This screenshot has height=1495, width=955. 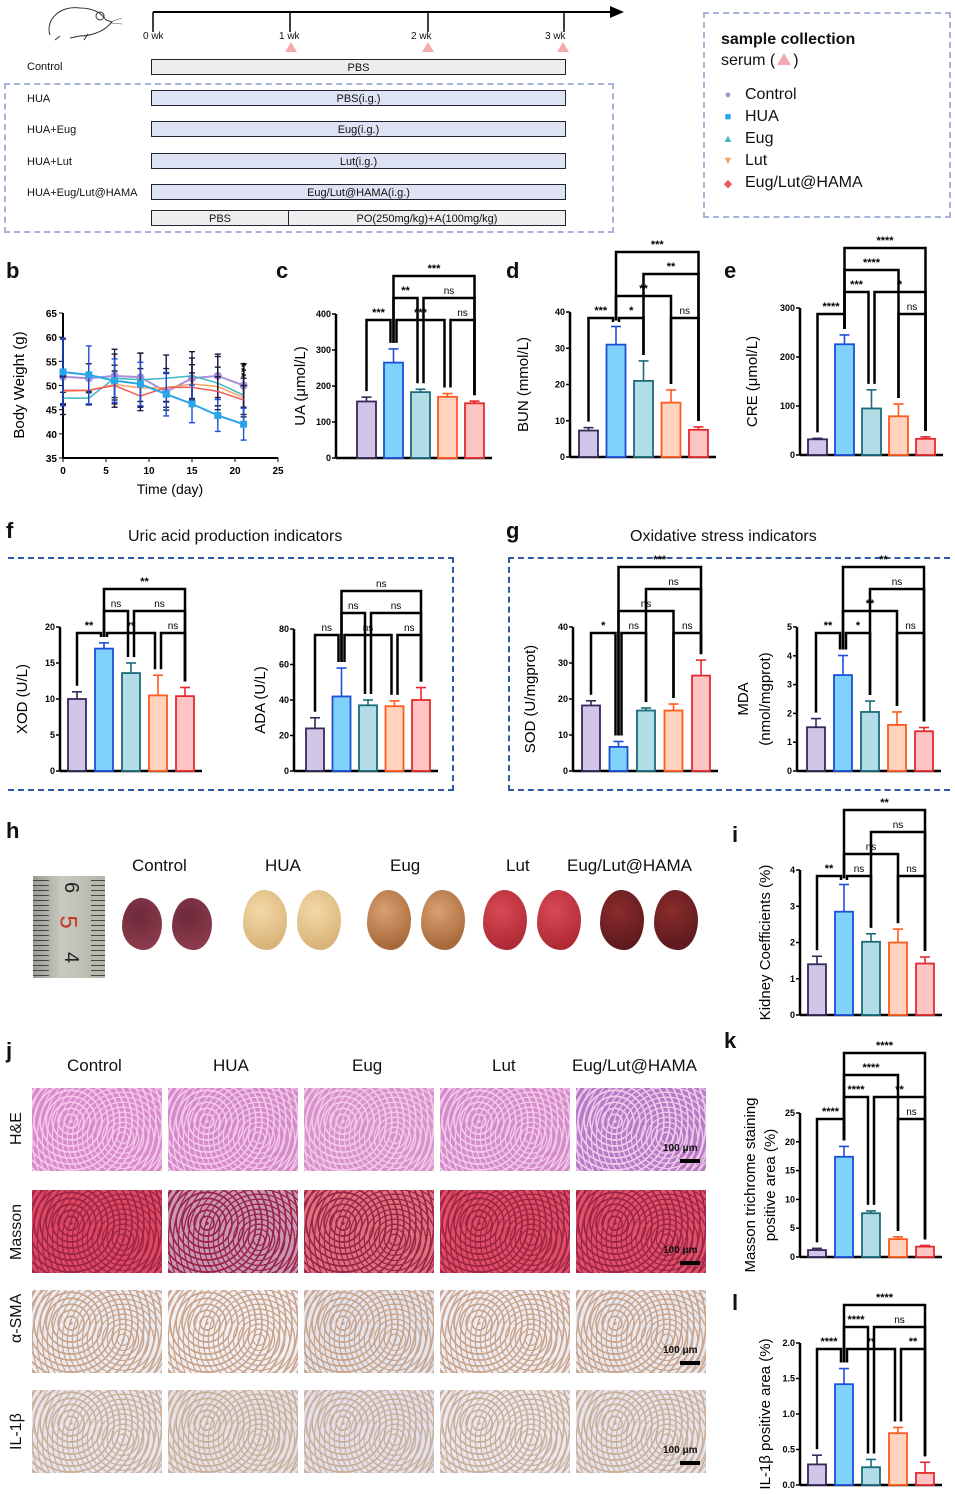 I want to click on x-tick-label: 0, so click(x=63, y=471).